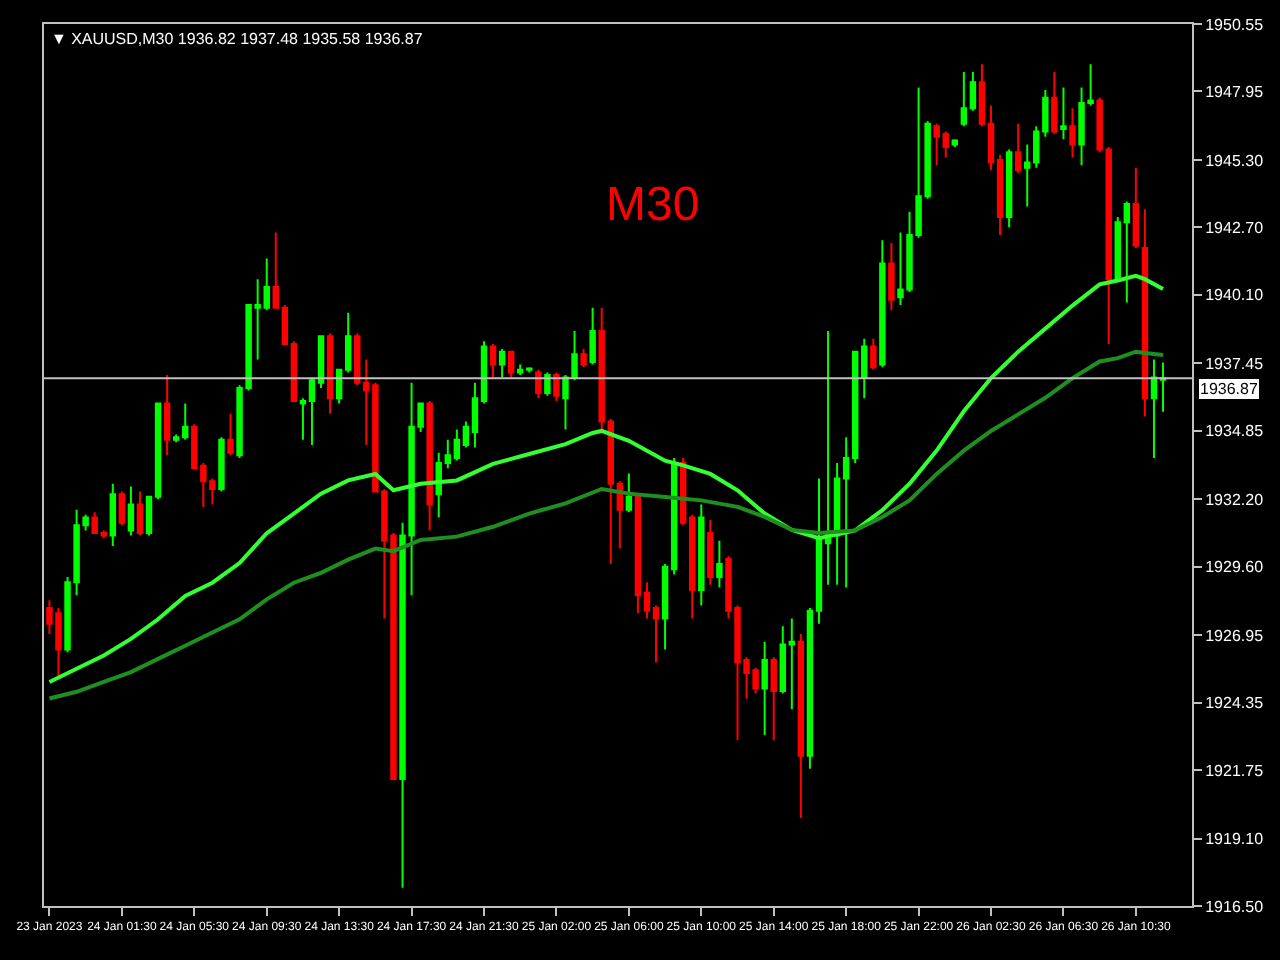 The width and height of the screenshot is (1280, 960). I want to click on y-tick-label: 1940.10, so click(1235, 295).